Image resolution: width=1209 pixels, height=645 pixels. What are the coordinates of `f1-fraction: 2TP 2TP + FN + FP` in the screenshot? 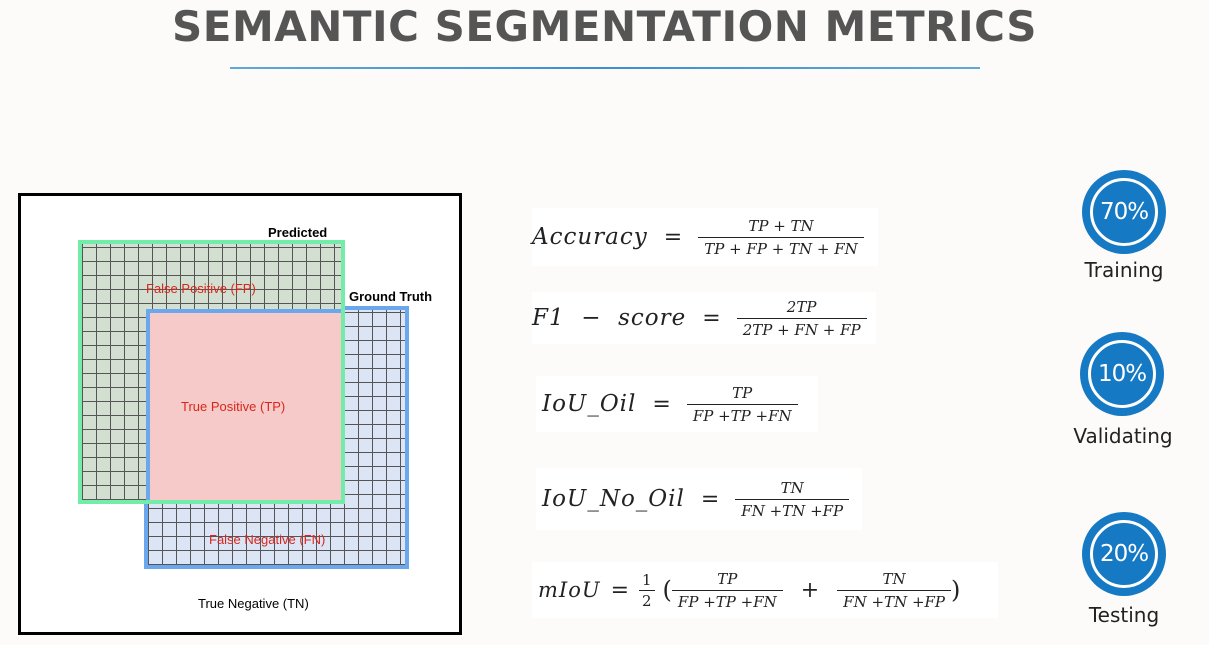 It's located at (801, 318).